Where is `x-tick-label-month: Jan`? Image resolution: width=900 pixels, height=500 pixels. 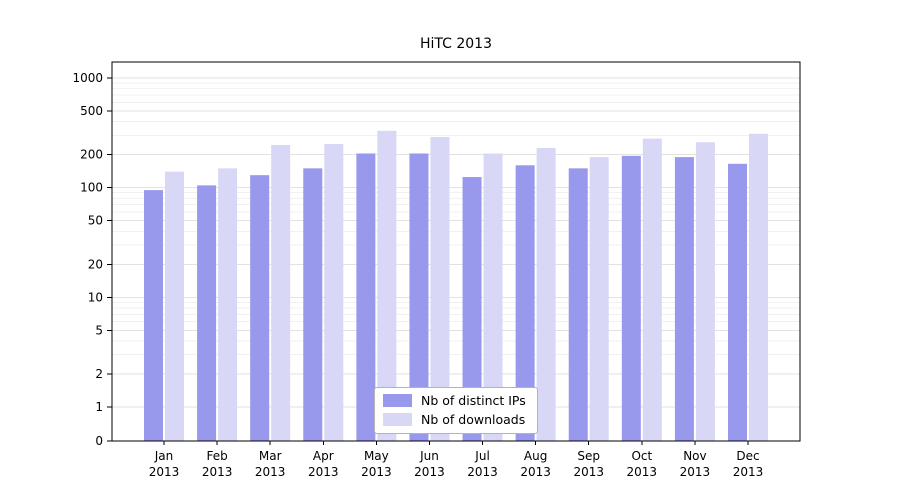
x-tick-label-month: Jan is located at coordinates (164, 456).